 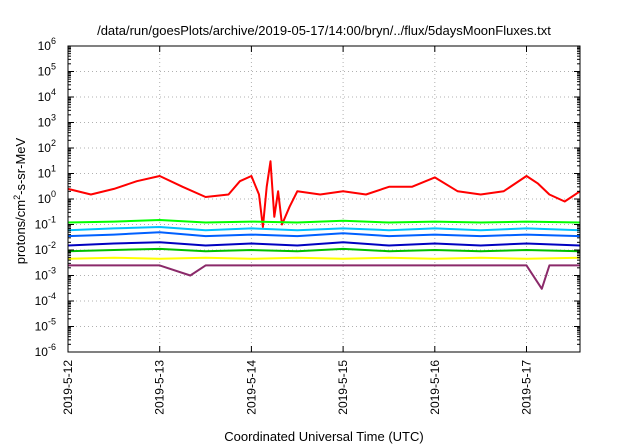 What do you see at coordinates (20, 232) in the screenshot?
I see `y-axis-label-unit: protons/cm` at bounding box center [20, 232].